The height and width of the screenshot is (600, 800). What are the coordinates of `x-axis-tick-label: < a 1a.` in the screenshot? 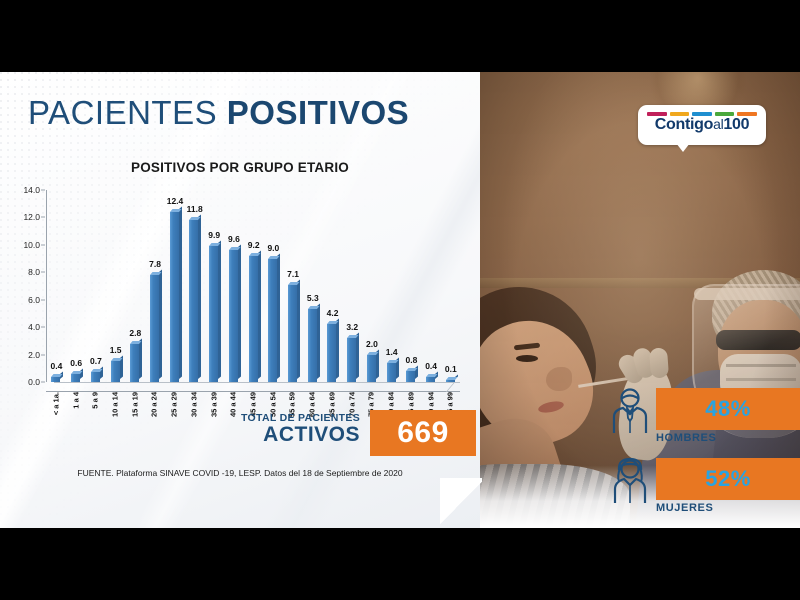 It's located at (56, 404).